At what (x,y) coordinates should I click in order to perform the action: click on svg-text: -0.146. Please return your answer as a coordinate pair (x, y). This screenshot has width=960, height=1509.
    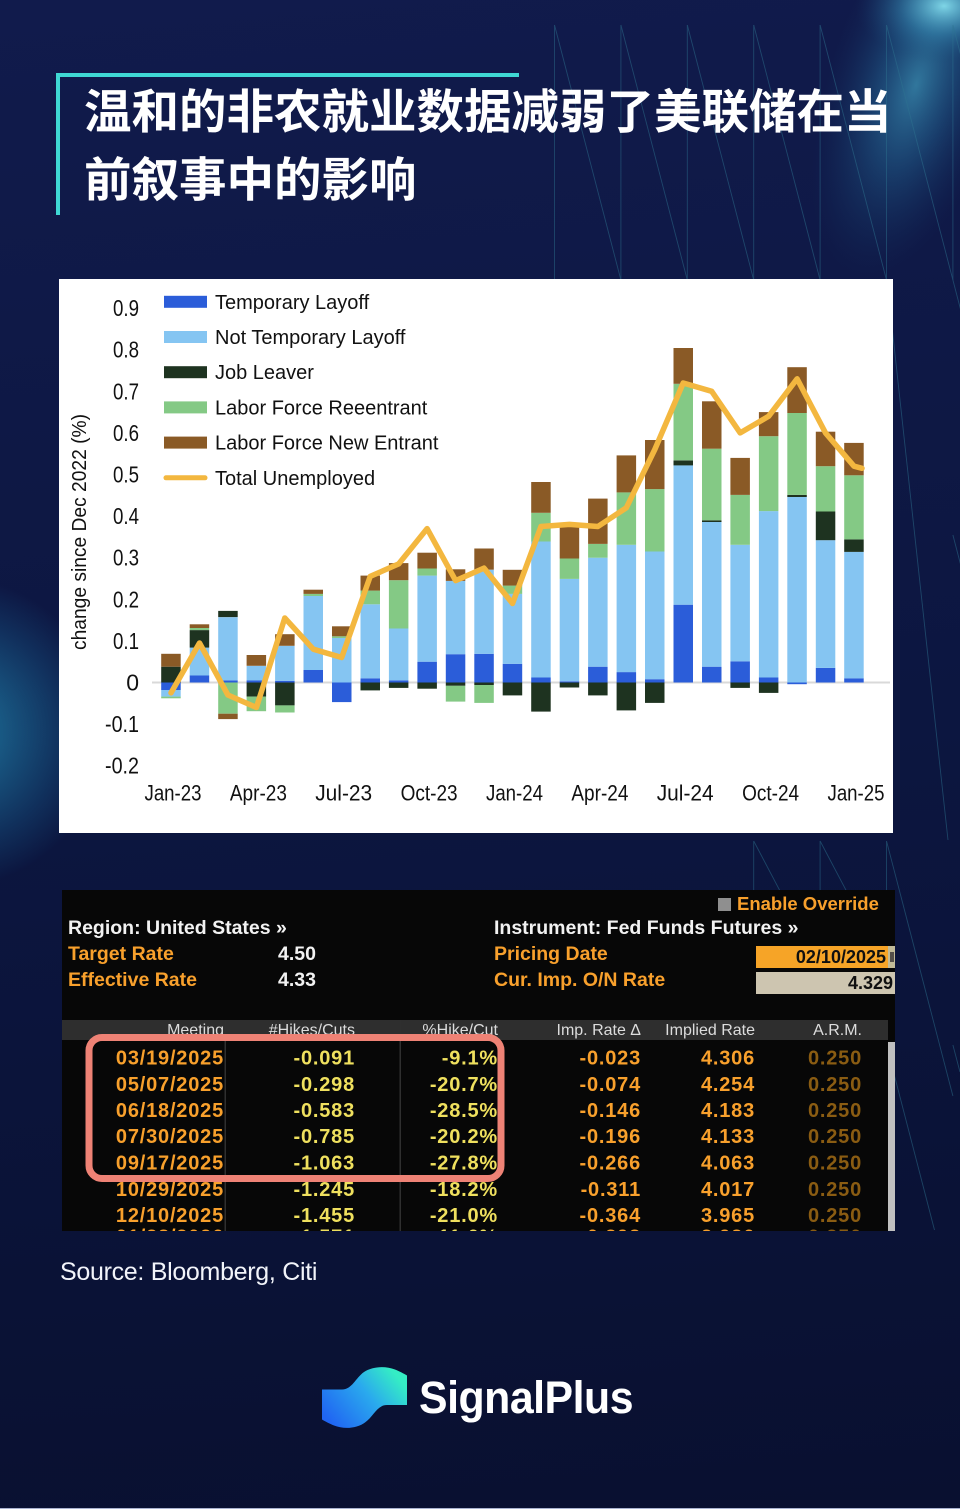
    Looking at the image, I should click on (610, 1111).